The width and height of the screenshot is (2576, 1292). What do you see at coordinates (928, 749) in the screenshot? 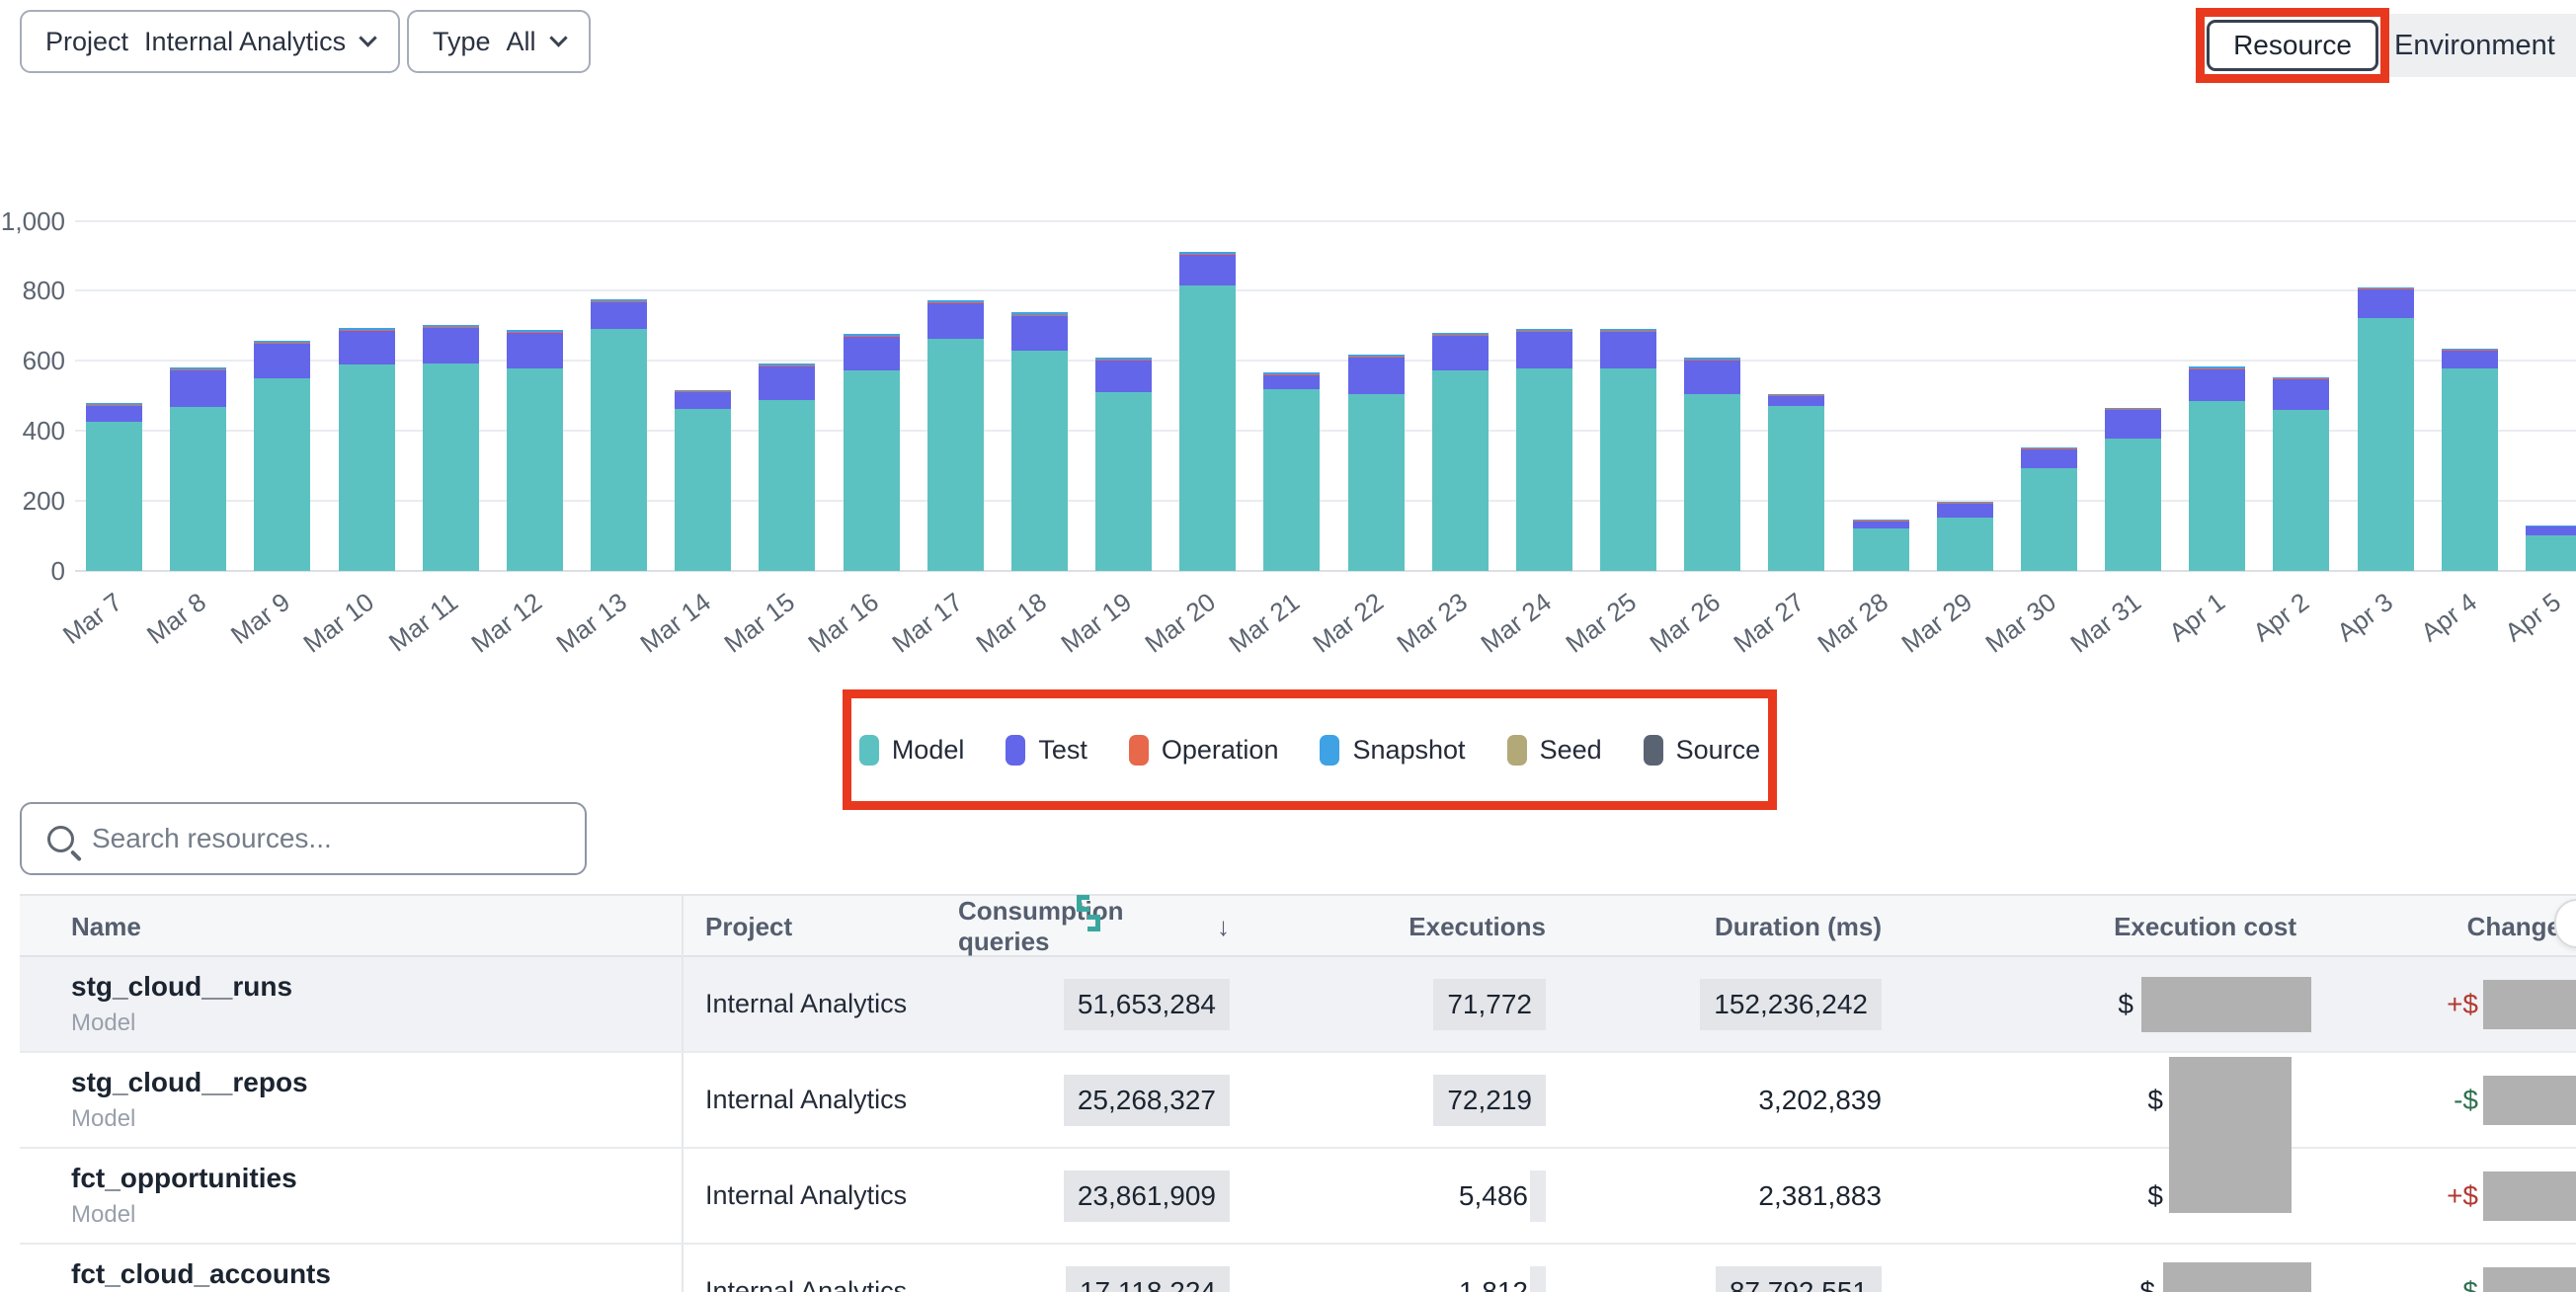
I see `legend-label: Model` at bounding box center [928, 749].